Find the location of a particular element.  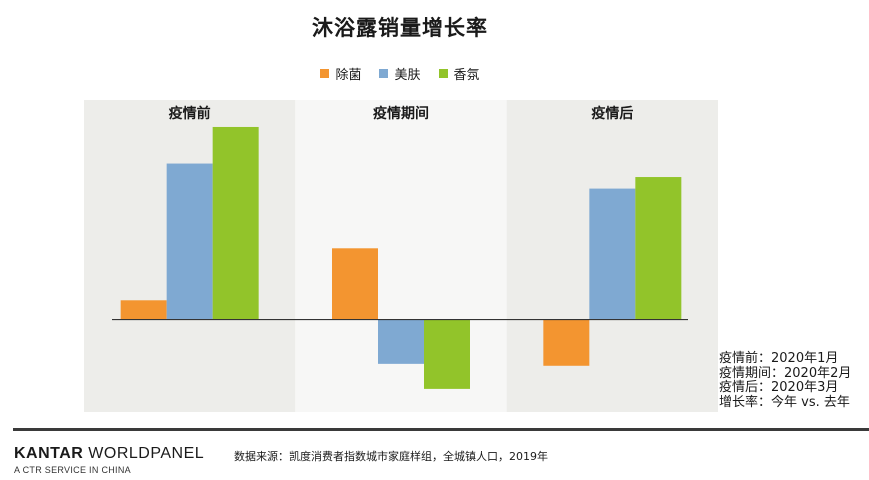

legend-label-2: 美肤 is located at coordinates (407, 75).